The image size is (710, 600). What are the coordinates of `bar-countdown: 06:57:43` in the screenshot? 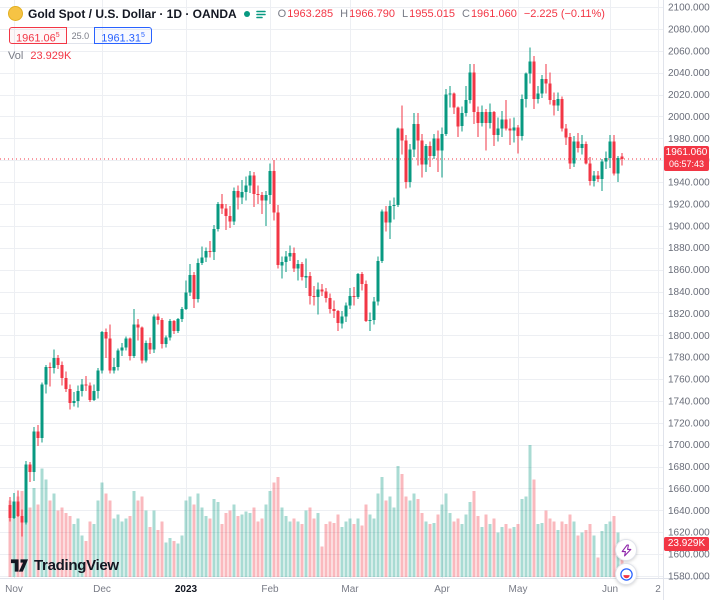 It's located at (686, 164).